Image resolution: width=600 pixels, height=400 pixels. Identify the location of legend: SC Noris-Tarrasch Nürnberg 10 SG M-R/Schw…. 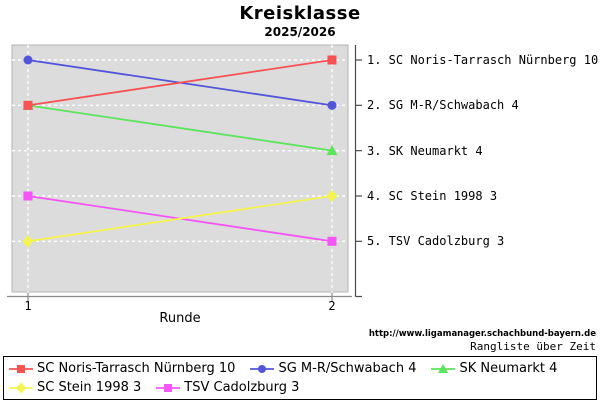
(300, 378).